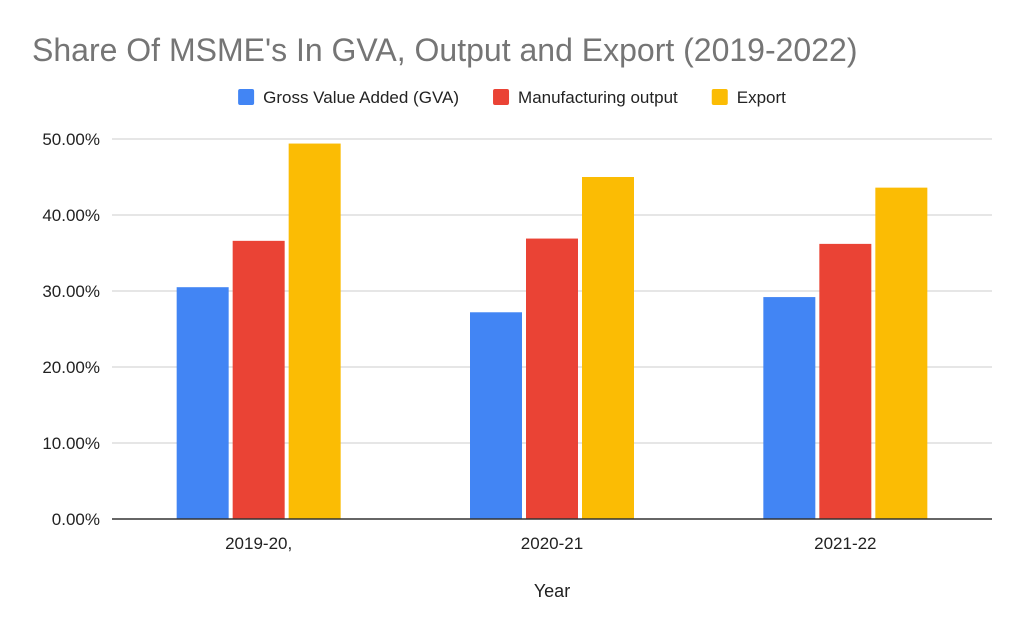 This screenshot has height=638, width=1024. I want to click on y-tick-label: 0.00%, so click(76, 519).